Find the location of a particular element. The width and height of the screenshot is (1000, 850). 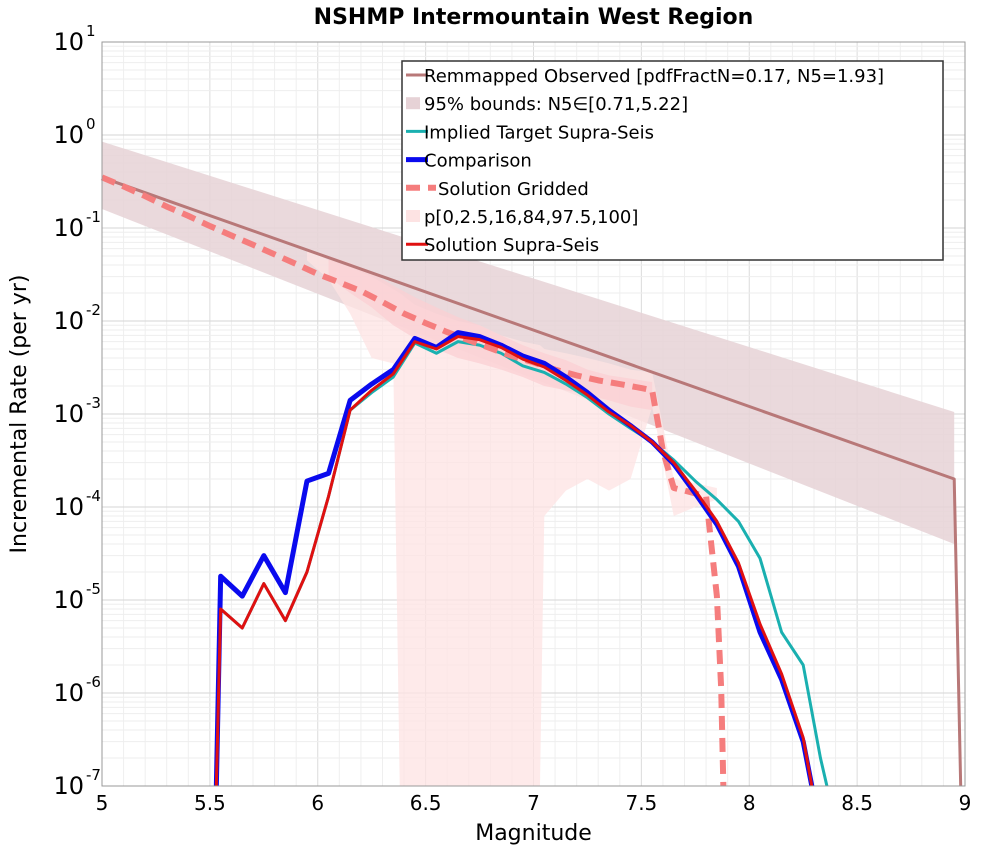

y-tick-exponent: -4 is located at coordinates (93, 496).